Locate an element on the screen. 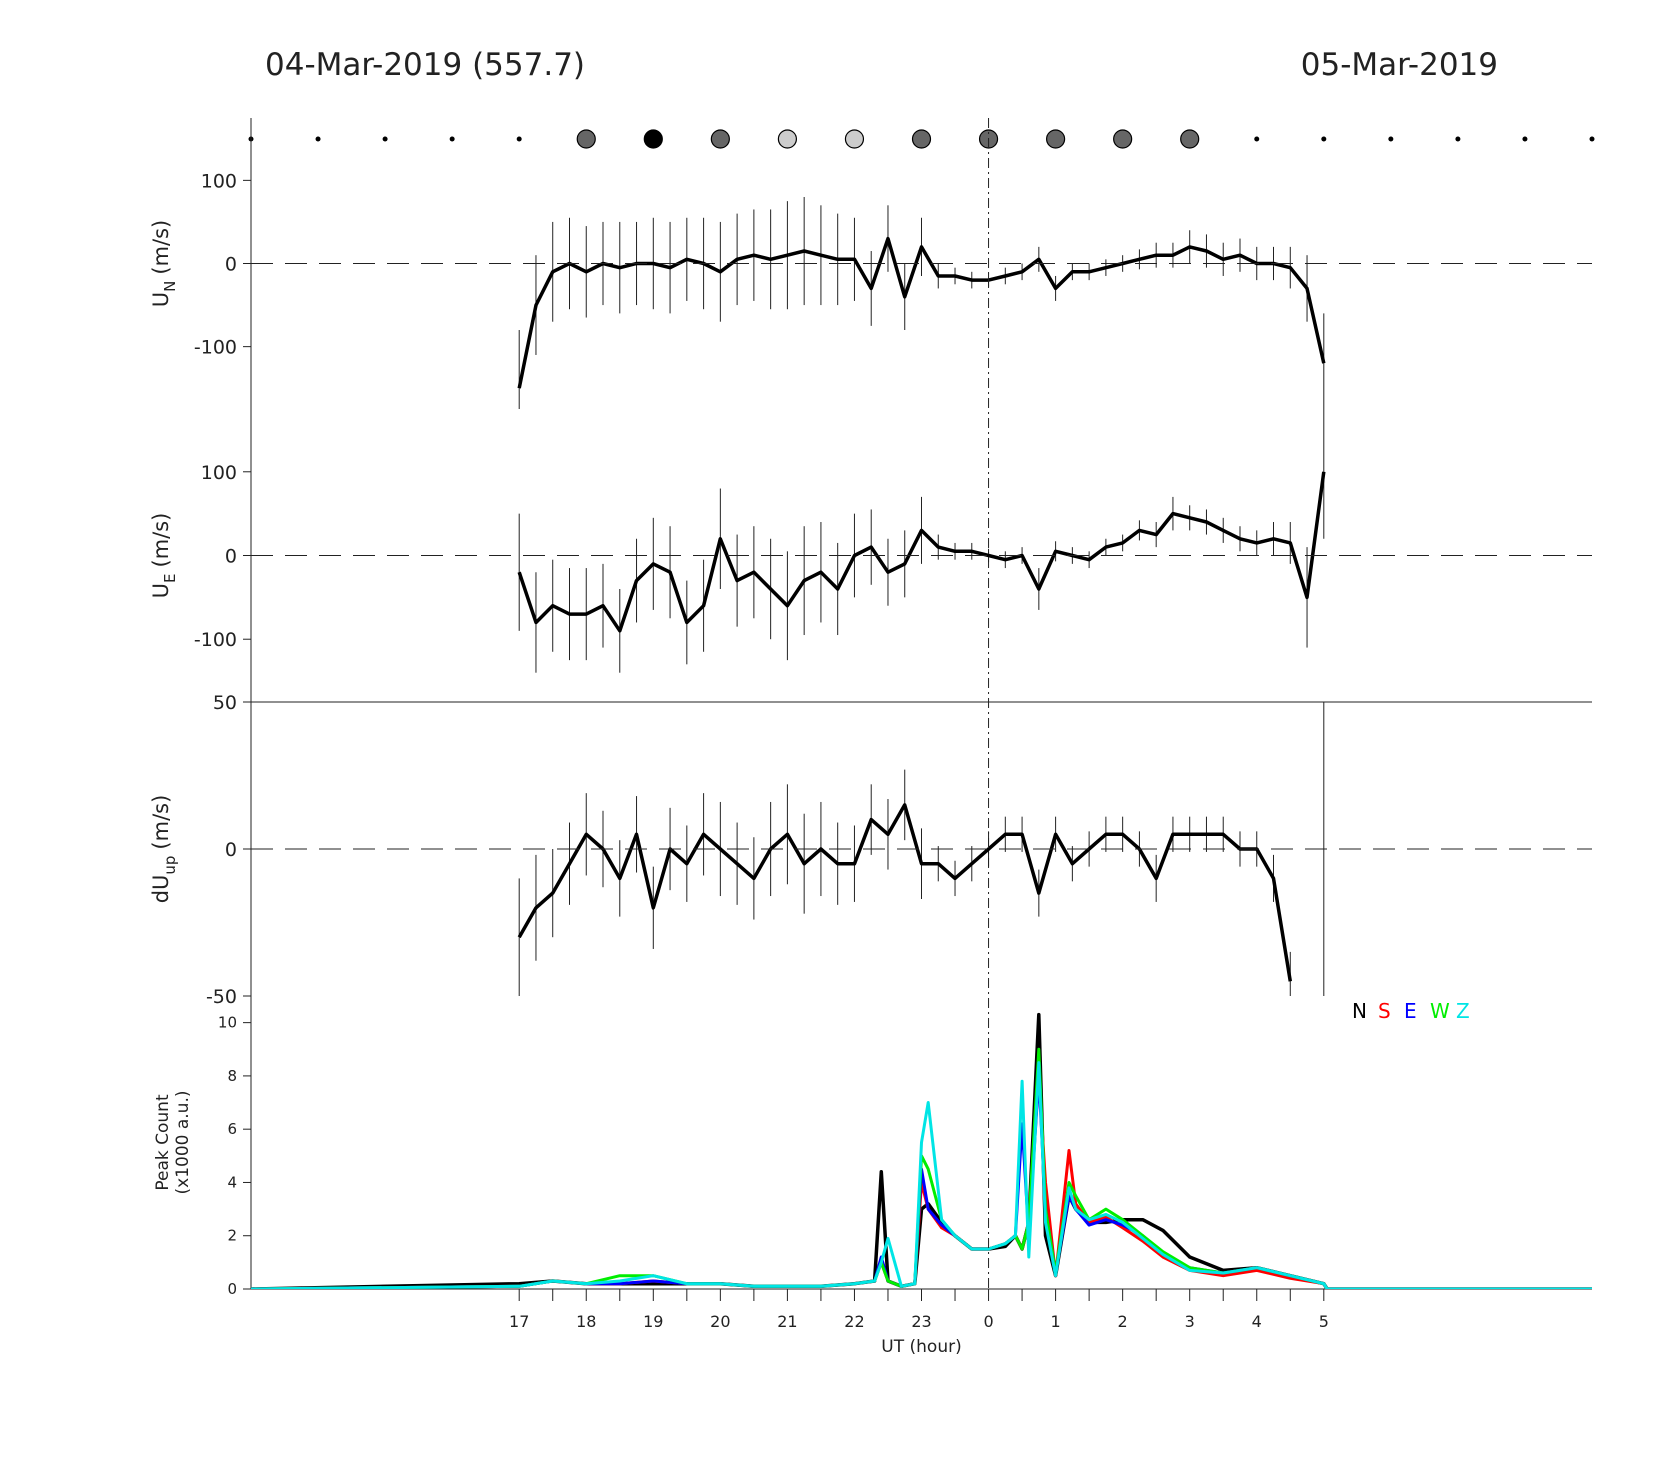 The width and height of the screenshot is (1667, 1462). legend-entry: Z is located at coordinates (1463, 1011).